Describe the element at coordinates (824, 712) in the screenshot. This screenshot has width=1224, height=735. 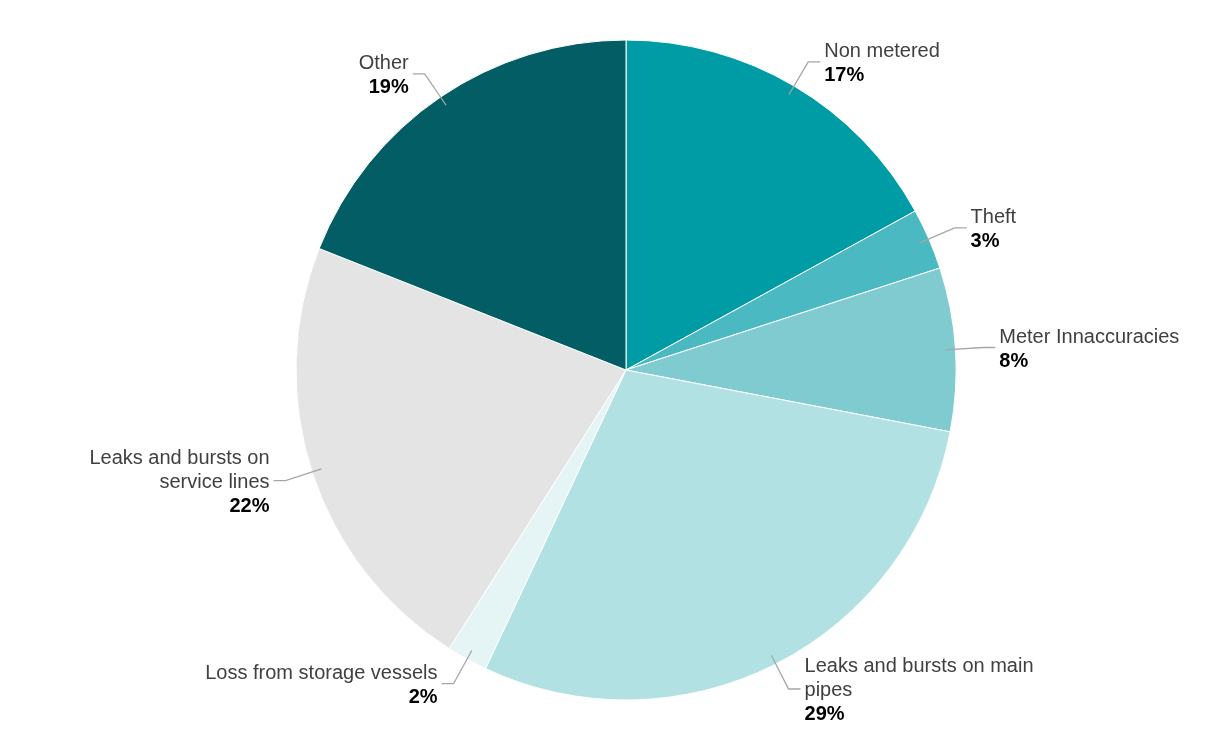
I see `data-label: 29%` at that location.